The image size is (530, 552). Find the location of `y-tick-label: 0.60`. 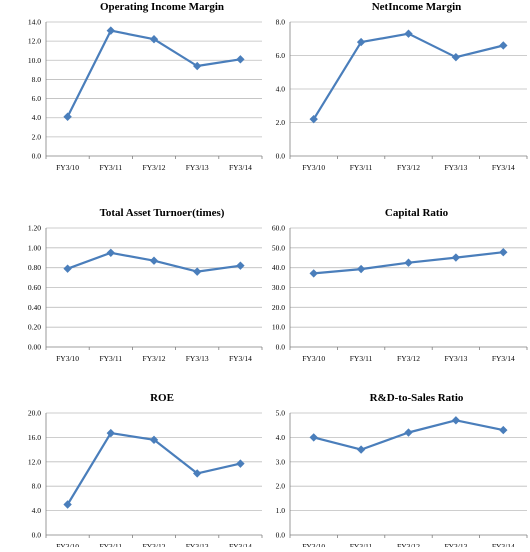

y-tick-label: 0.60 is located at coordinates (34, 287).